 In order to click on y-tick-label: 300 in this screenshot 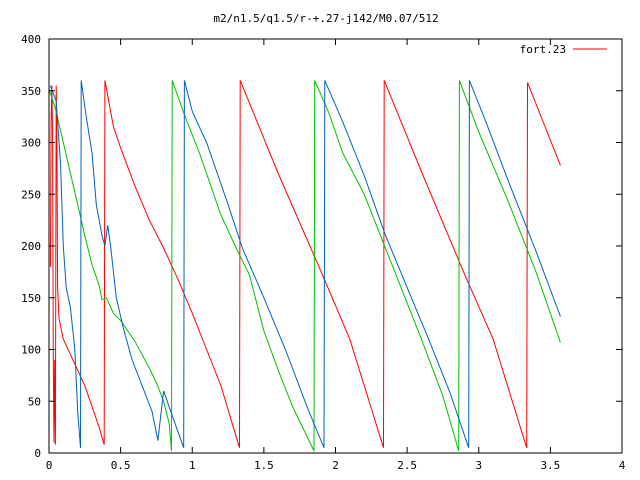, I will do `click(31, 143)`.